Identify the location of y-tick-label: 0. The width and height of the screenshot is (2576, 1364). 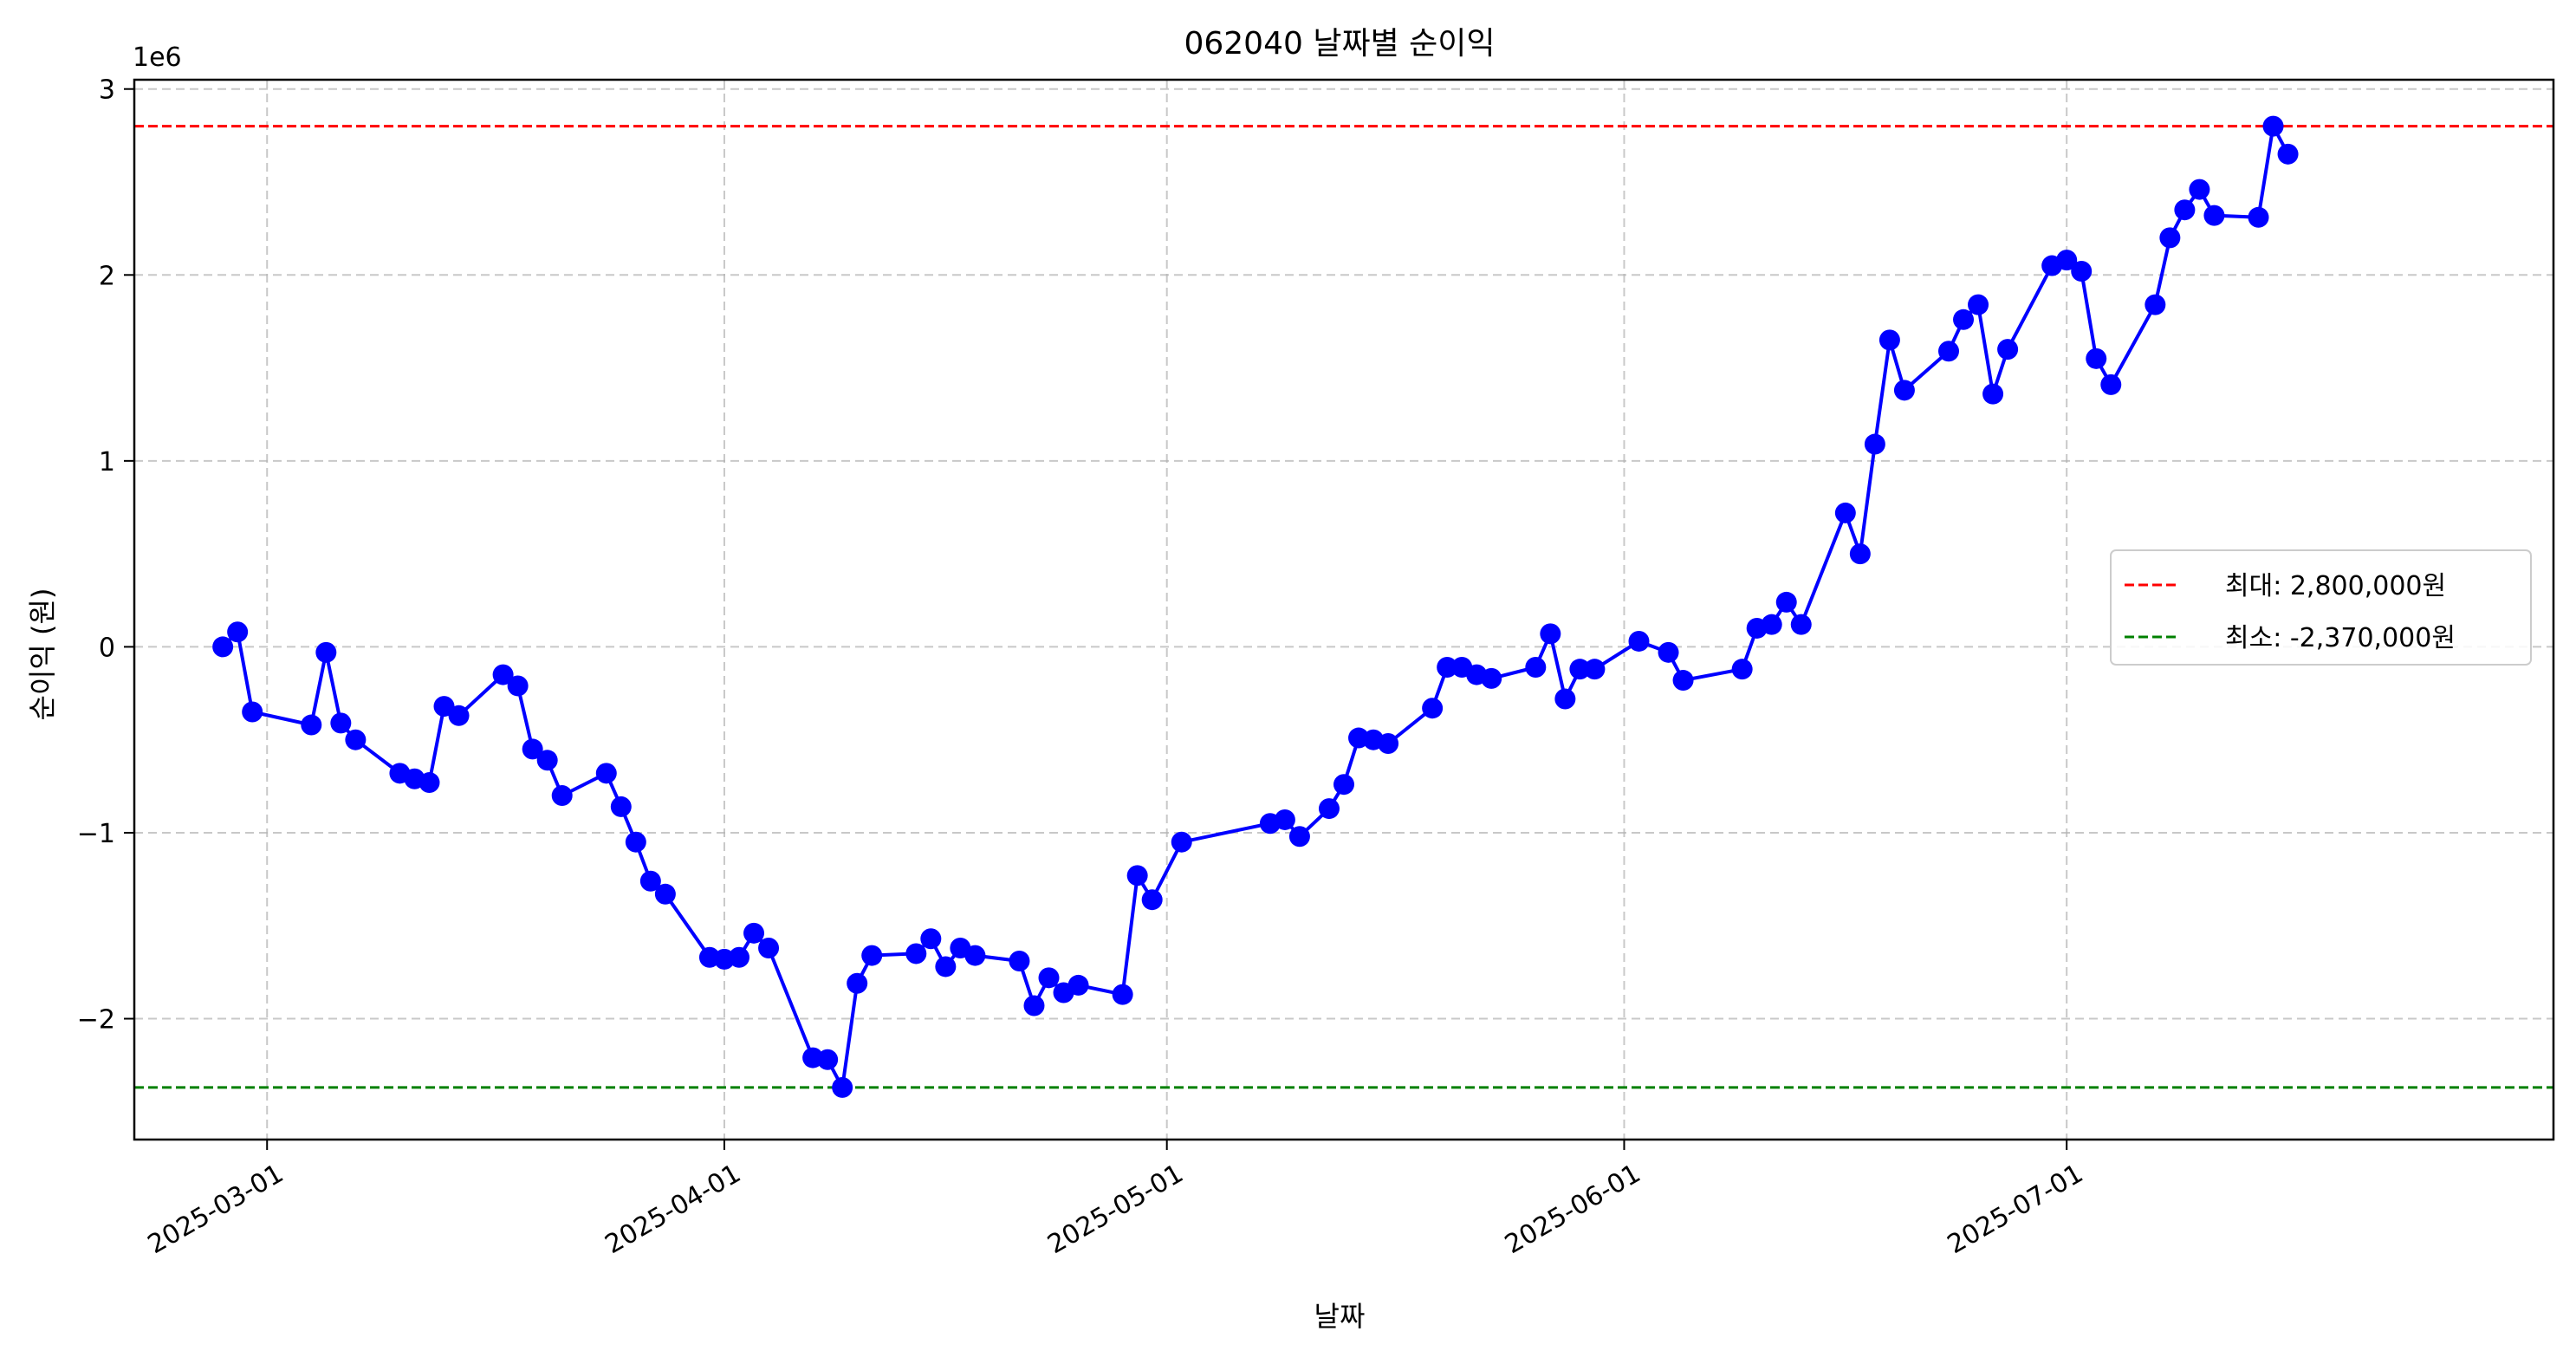
(107, 648).